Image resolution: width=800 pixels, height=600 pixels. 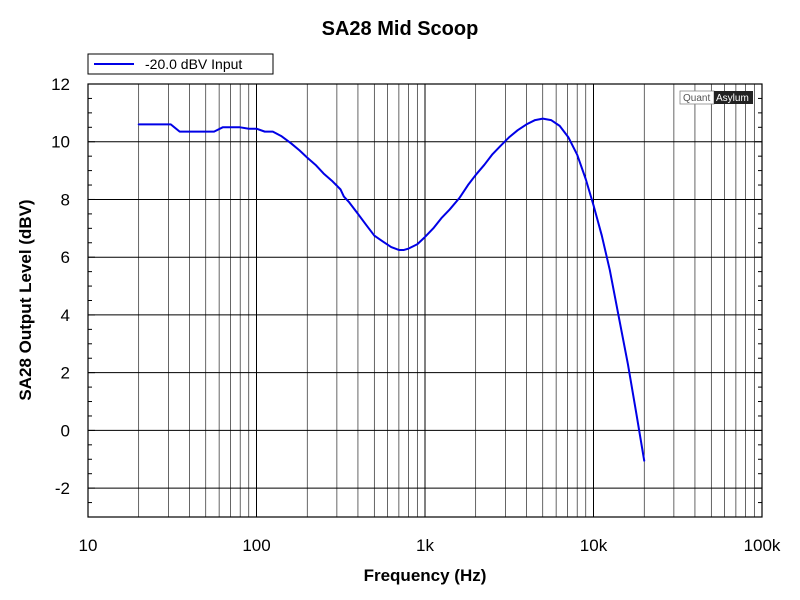 I want to click on quantasylum-watermark: Quant Asylum, so click(x=716, y=97).